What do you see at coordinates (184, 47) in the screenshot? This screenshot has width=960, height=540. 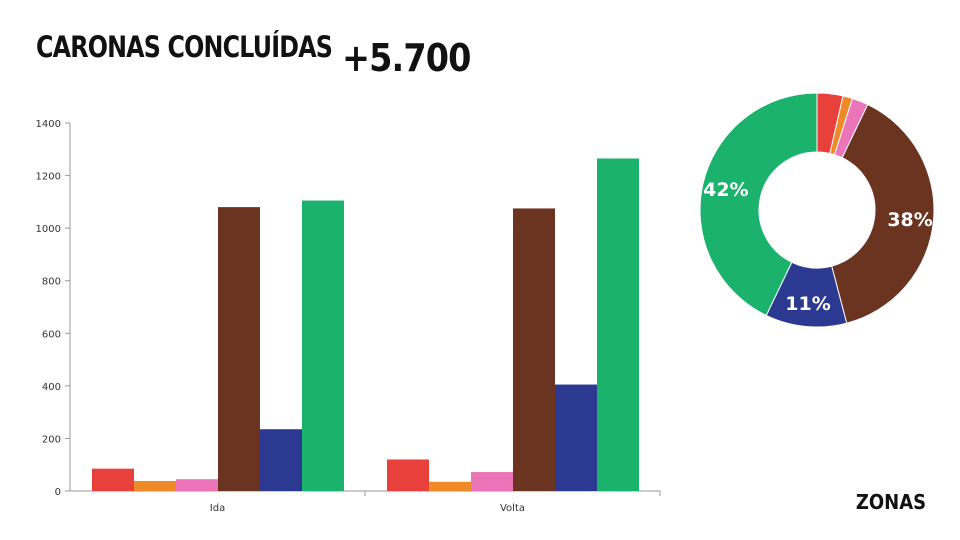 I see `page-title: CARONAS CONCLUÍDAS` at bounding box center [184, 47].